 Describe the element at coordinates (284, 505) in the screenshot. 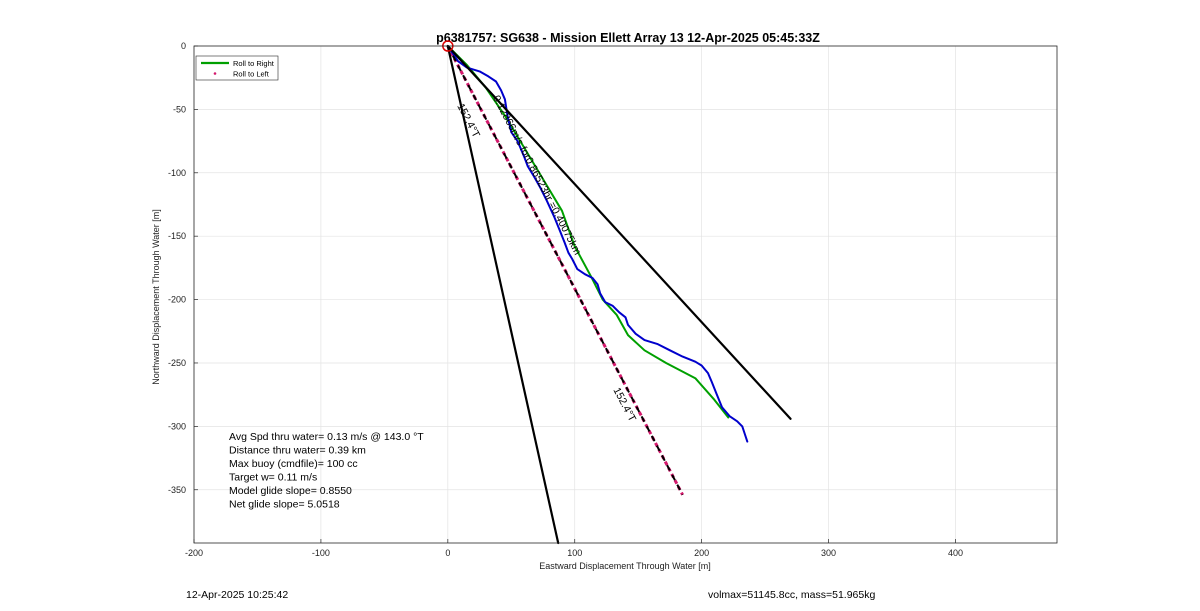

I see `stats-line: Net glide slope= 5.0518` at that location.